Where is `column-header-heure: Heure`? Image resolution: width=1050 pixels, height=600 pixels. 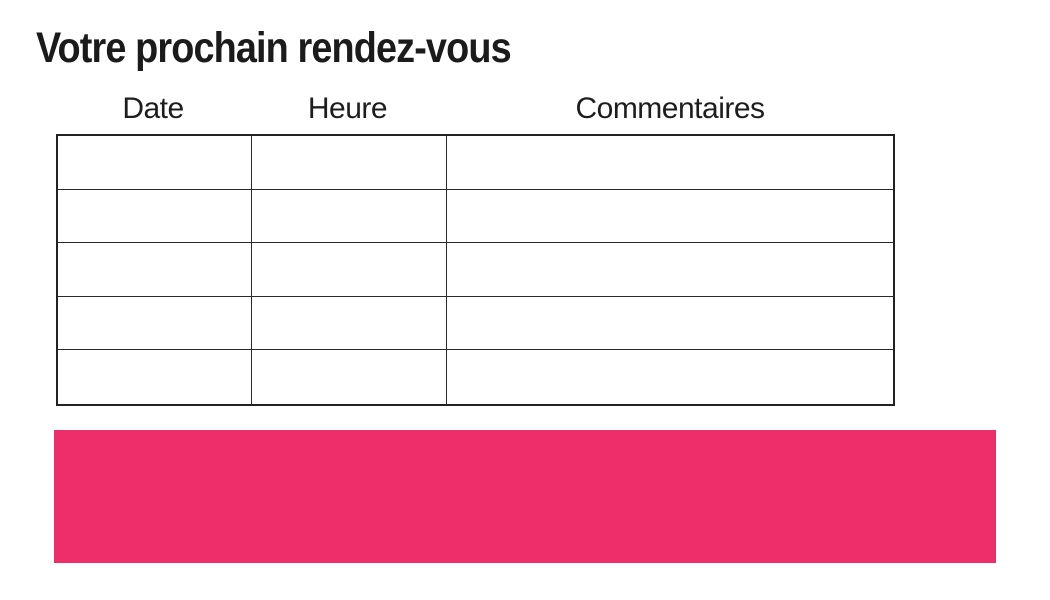 column-header-heure: Heure is located at coordinates (347, 108).